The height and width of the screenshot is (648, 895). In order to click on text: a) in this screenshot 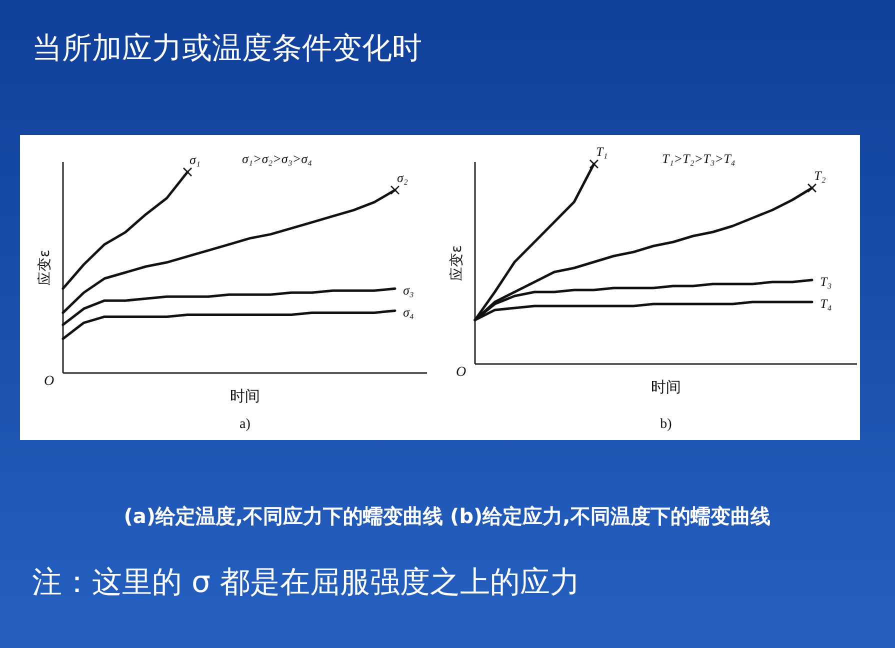, I will do `click(245, 424)`.